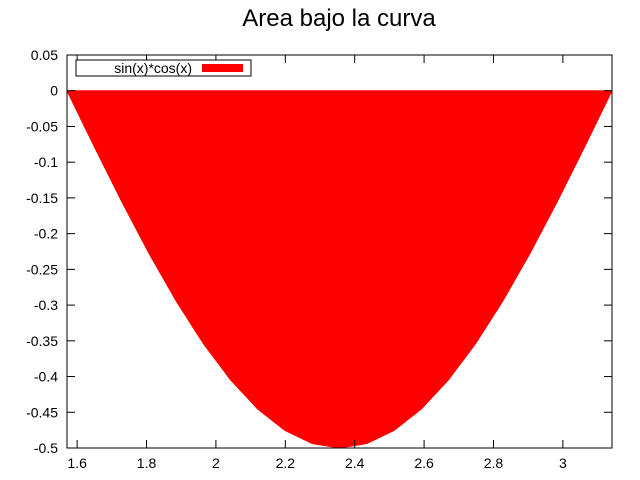 This screenshot has height=480, width=640. What do you see at coordinates (153, 68) in the screenshot?
I see `legend-label: sin(x)*cos(x)` at bounding box center [153, 68].